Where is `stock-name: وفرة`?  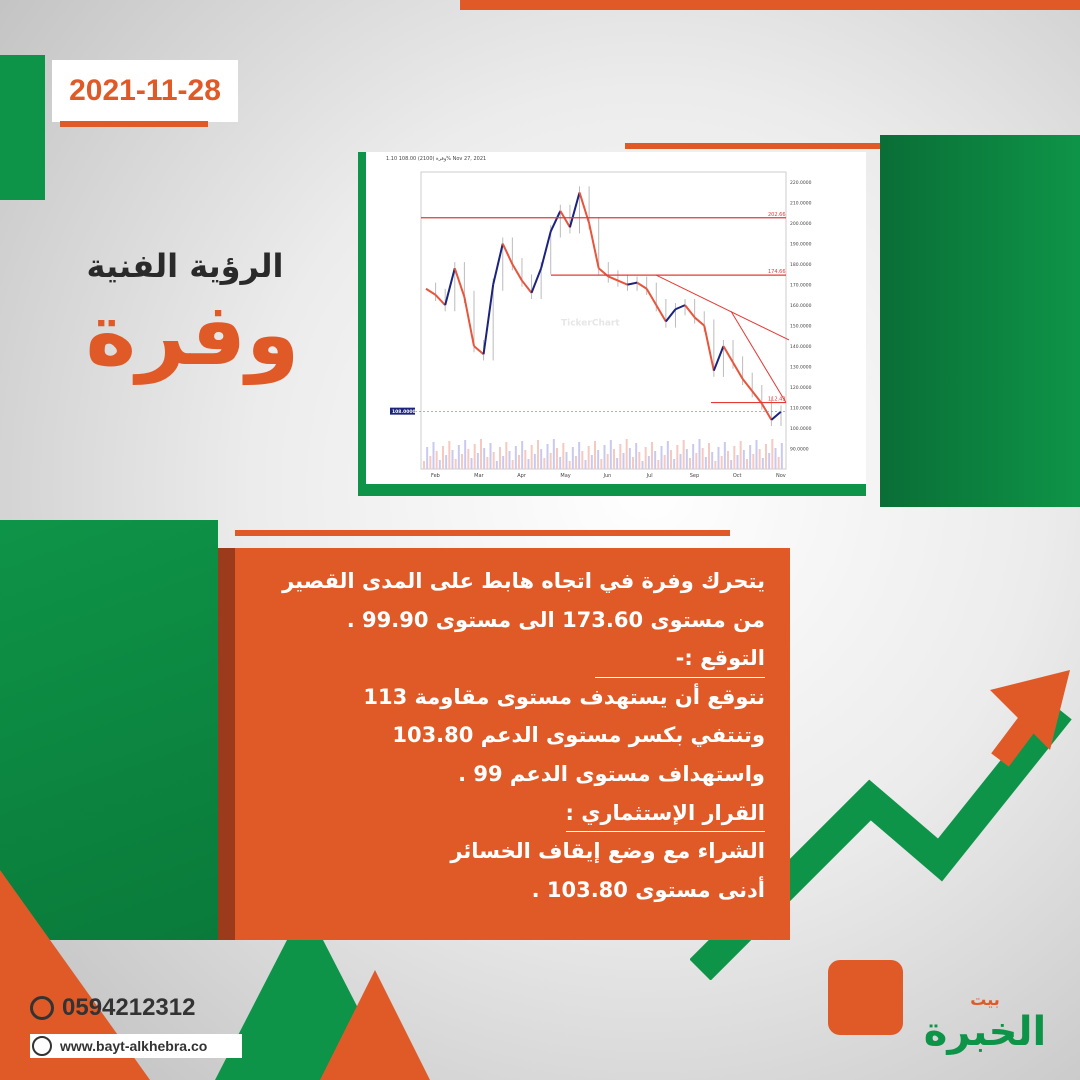
stock-name: وفرة is located at coordinates (192, 335).